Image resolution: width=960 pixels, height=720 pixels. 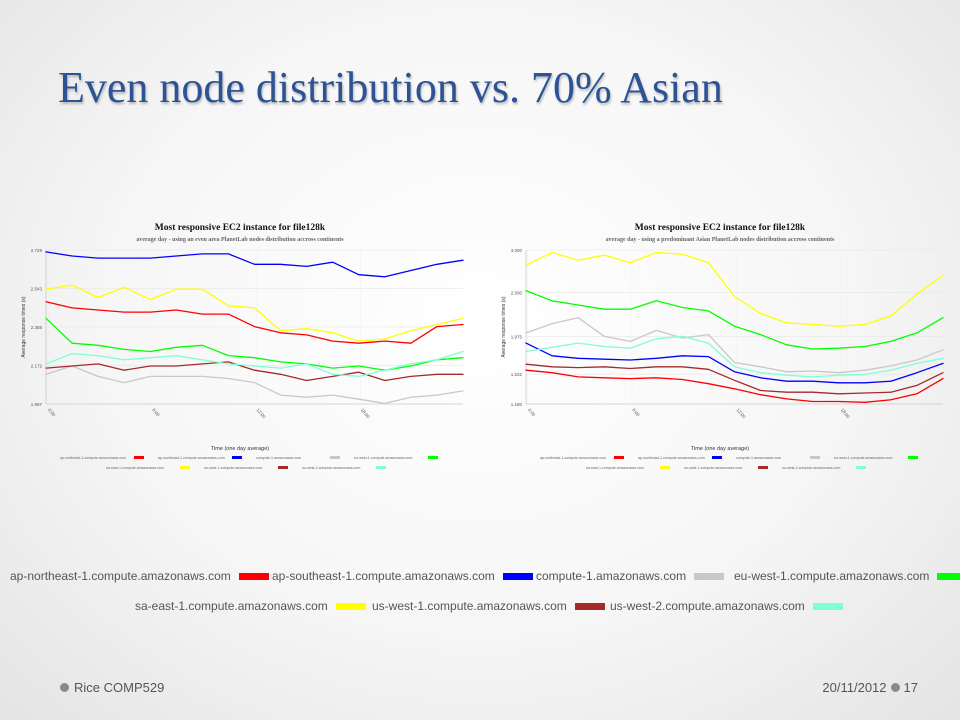 What do you see at coordinates (910, 687) in the screenshot?
I see `page-number: 17` at bounding box center [910, 687].